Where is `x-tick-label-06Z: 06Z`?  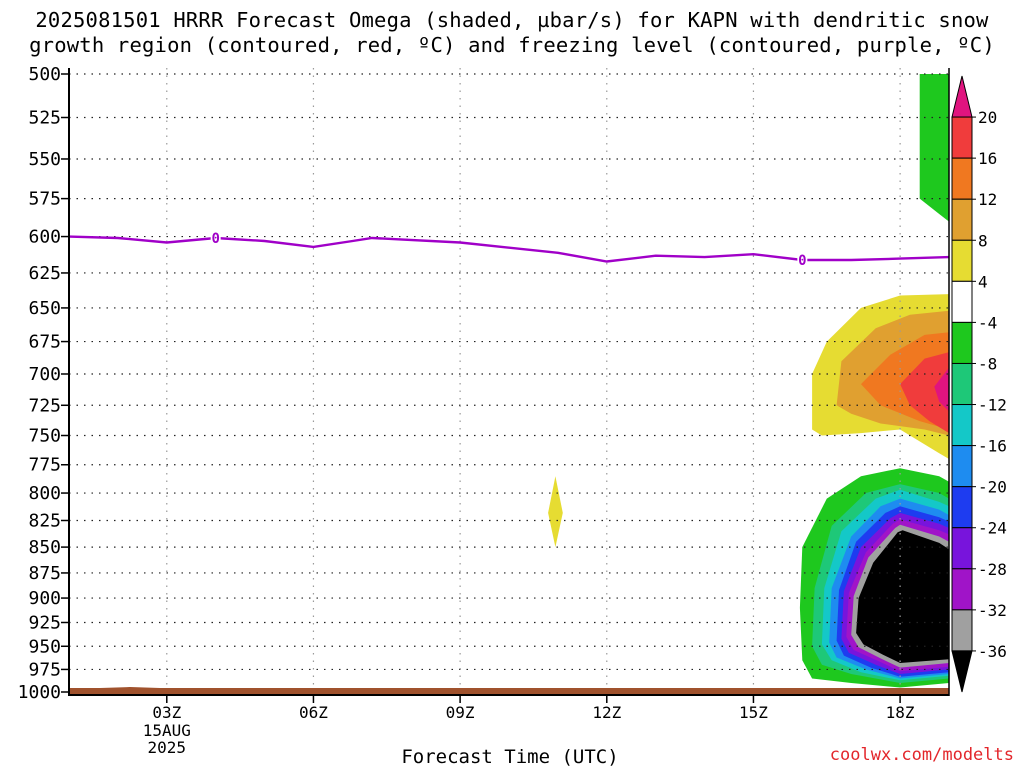 x-tick-label-06Z: 06Z is located at coordinates (313, 712).